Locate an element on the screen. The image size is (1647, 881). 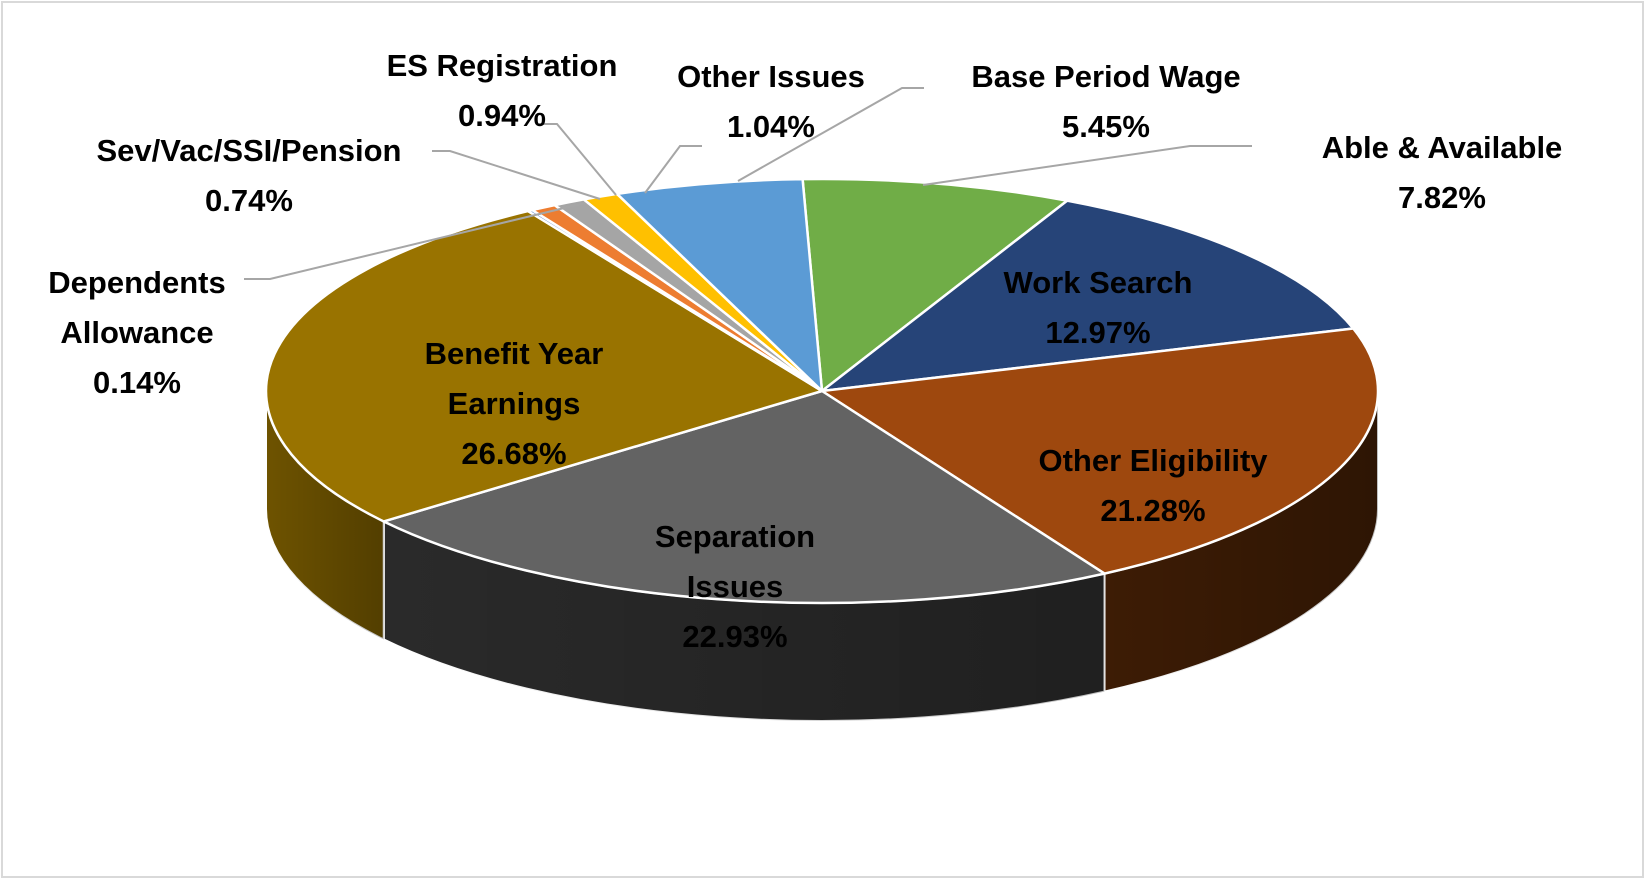
label-value-other-issues: 1.04% is located at coordinates (771, 126).